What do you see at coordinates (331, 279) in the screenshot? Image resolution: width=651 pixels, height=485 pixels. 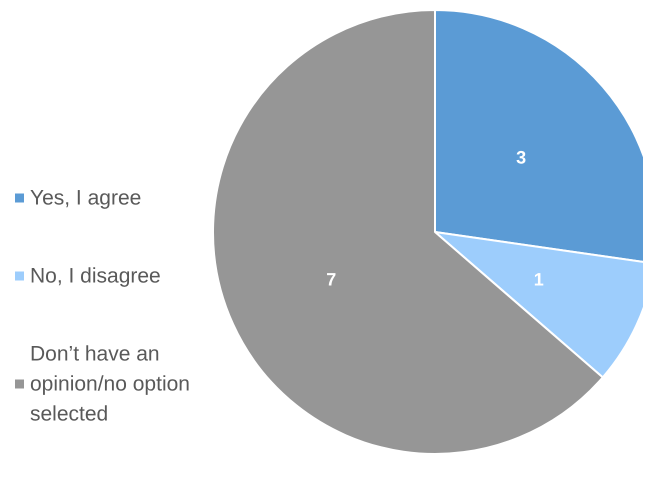 I see `data-label: 7` at bounding box center [331, 279].